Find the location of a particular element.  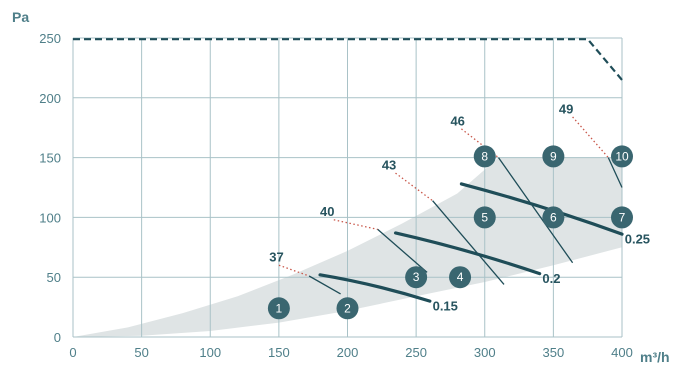

max-pressure-line is located at coordinates (348, 59).